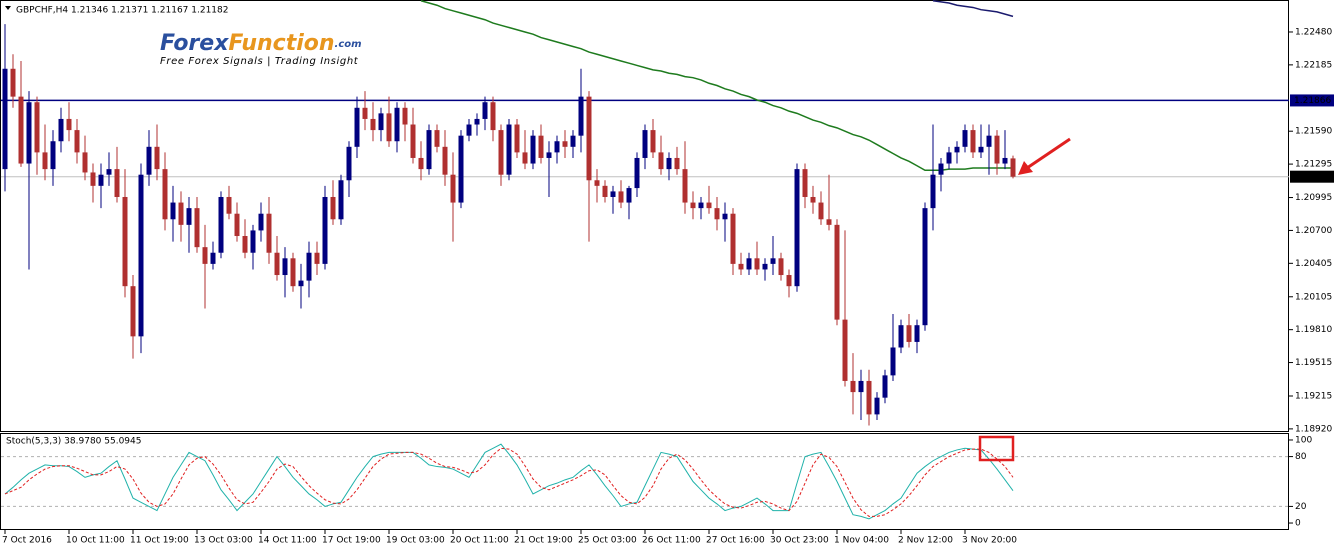 This screenshot has height=552, width=1334. I want to click on y-tick-label: 100, so click(1303, 440).